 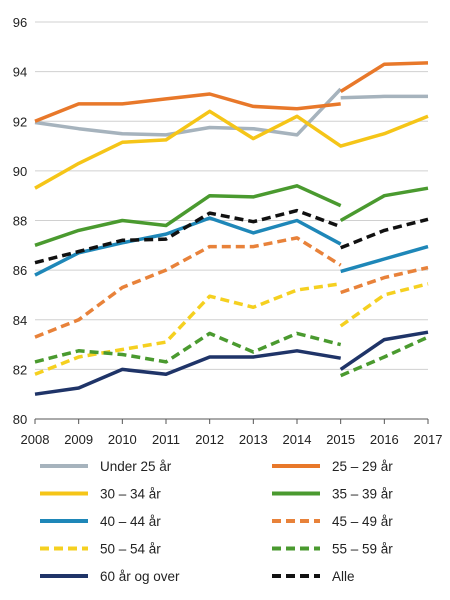 What do you see at coordinates (428, 439) in the screenshot?
I see `x-tick-label: 2017` at bounding box center [428, 439].